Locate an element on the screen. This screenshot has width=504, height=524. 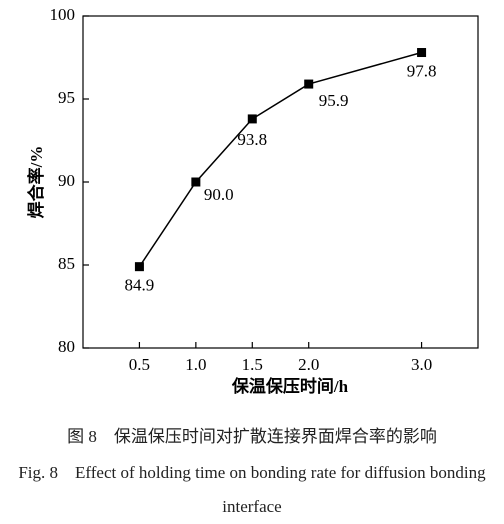
y-tick-label: 85 is located at coordinates (66, 263).